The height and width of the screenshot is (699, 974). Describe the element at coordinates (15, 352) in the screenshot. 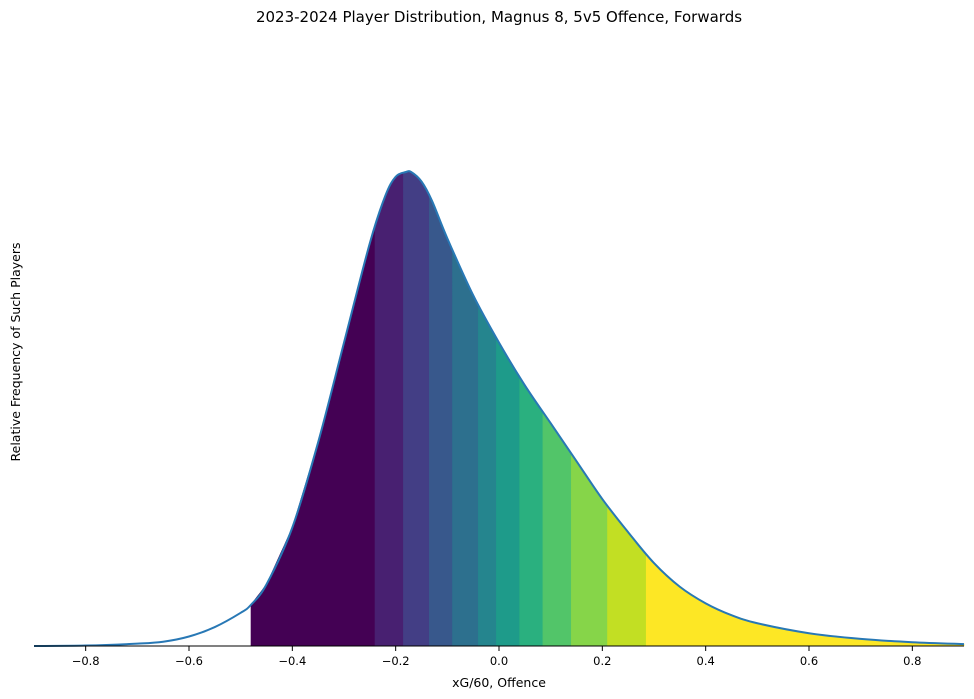

I see `y-axis-label: Relative Frequency of Such Players` at that location.